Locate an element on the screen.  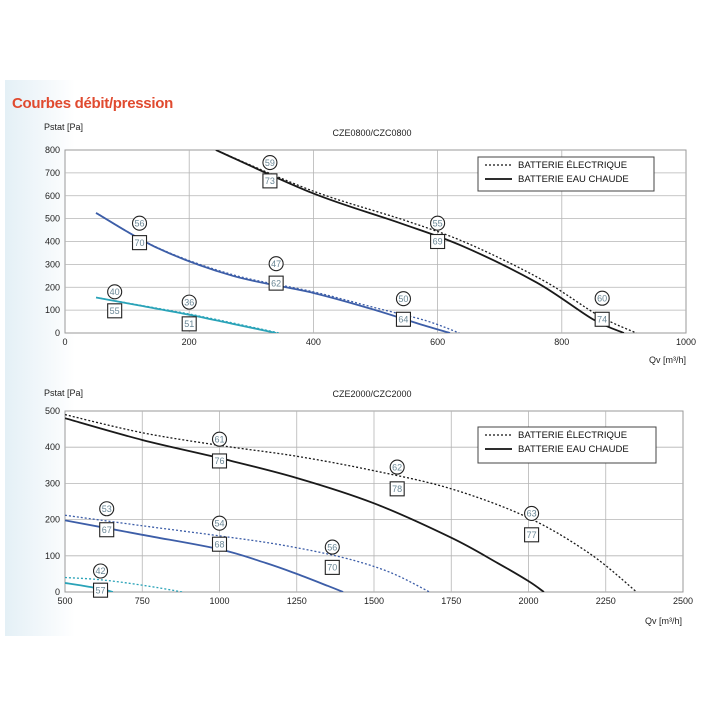
chart-title: CZE0800/CZC0800 is located at coordinates (371, 133).